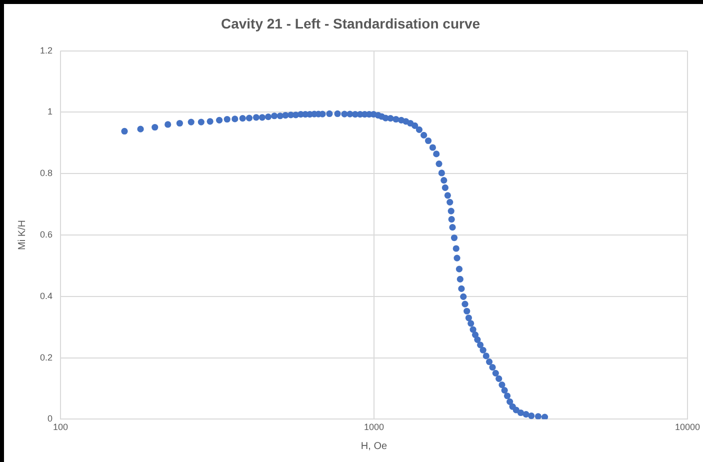  What do you see at coordinates (22, 235) in the screenshot?
I see `y-axis-title: Mi K/H` at bounding box center [22, 235].